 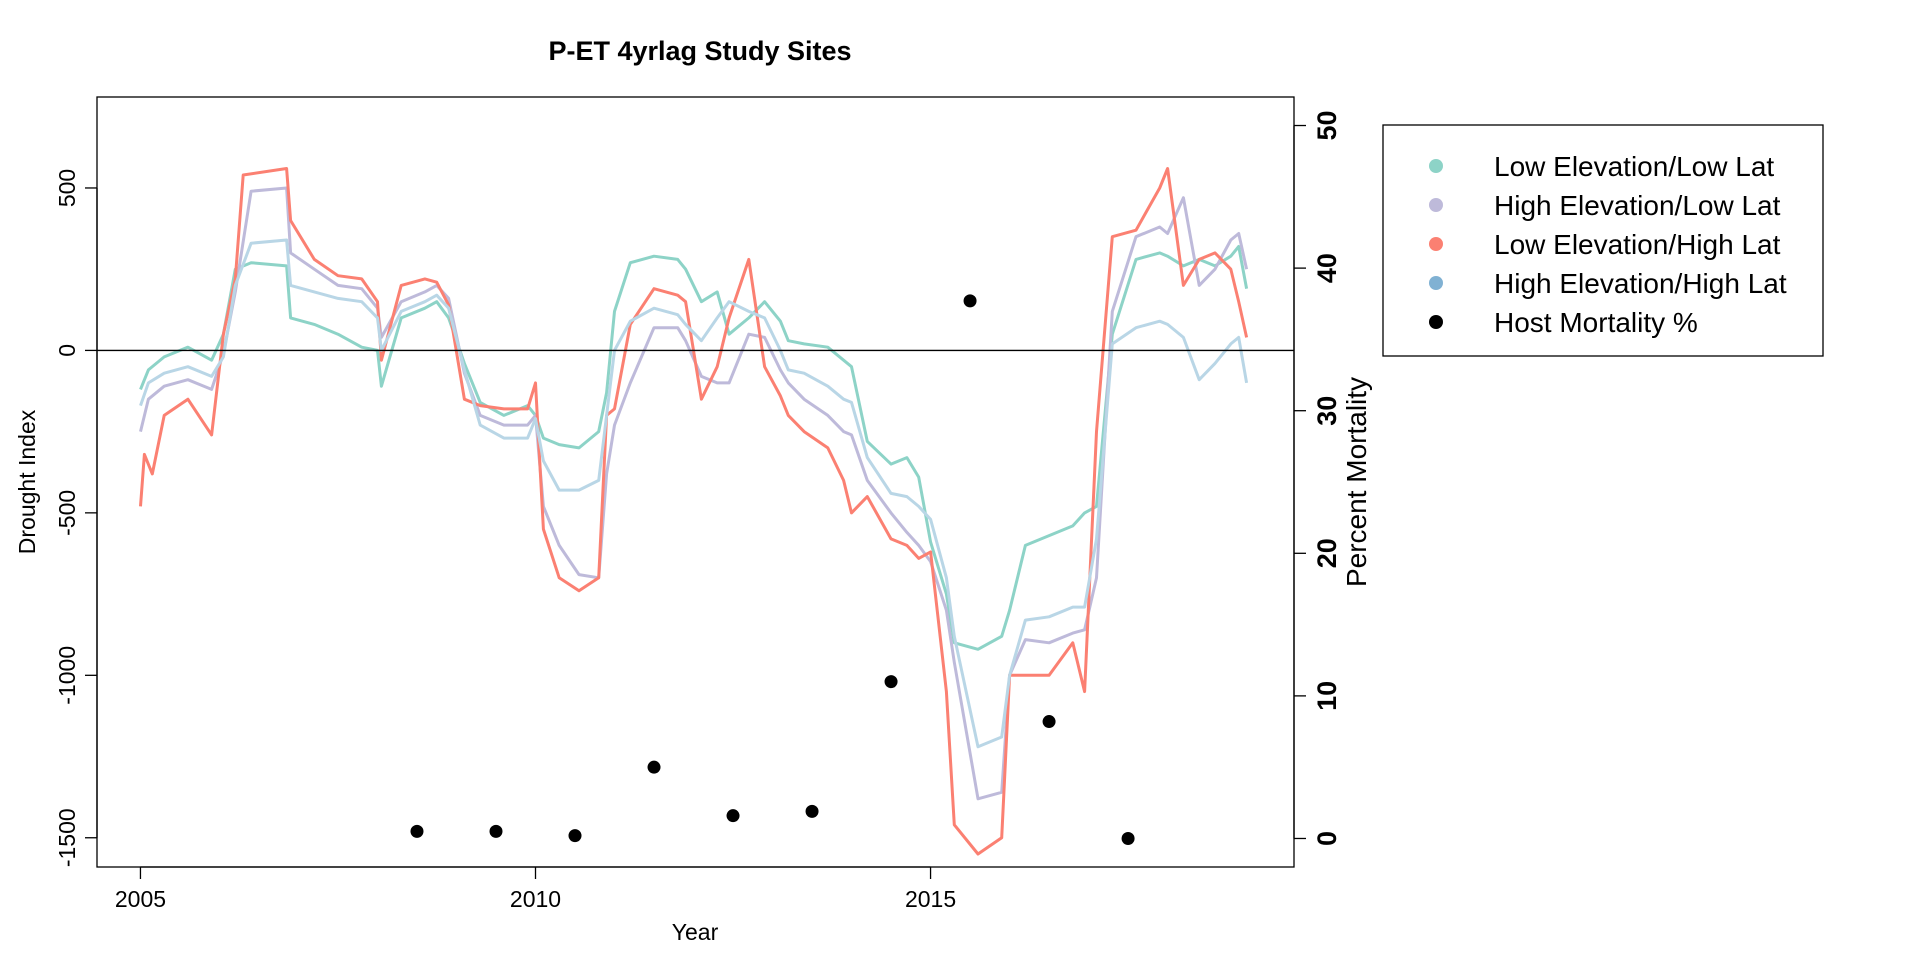 What do you see at coordinates (1637, 244) in the screenshot?
I see `legend-label: Low Elevation/High Lat` at bounding box center [1637, 244].